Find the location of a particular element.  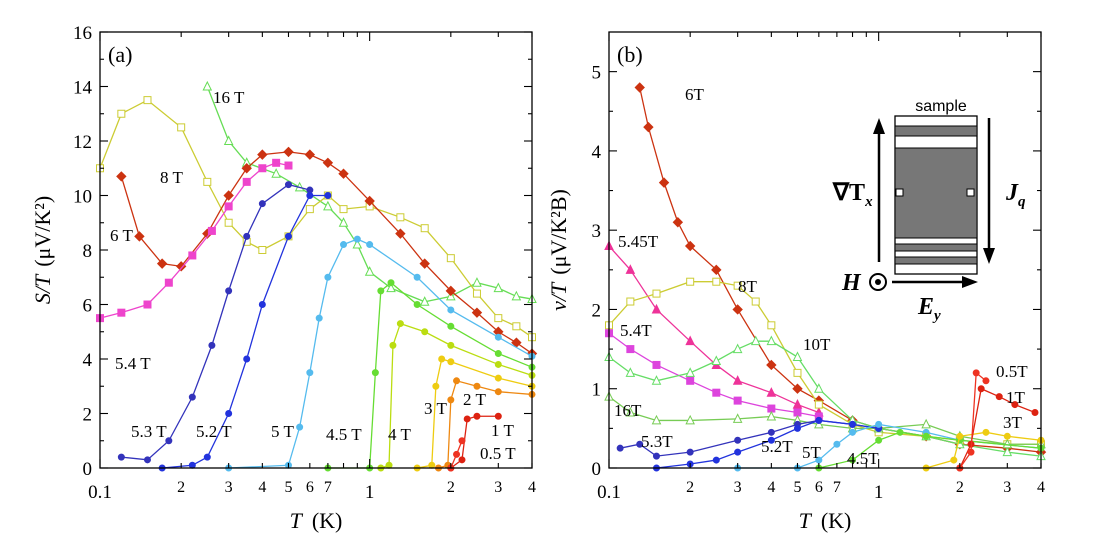

inset-grad-symbol: ∇T is located at coordinates (848, 193).